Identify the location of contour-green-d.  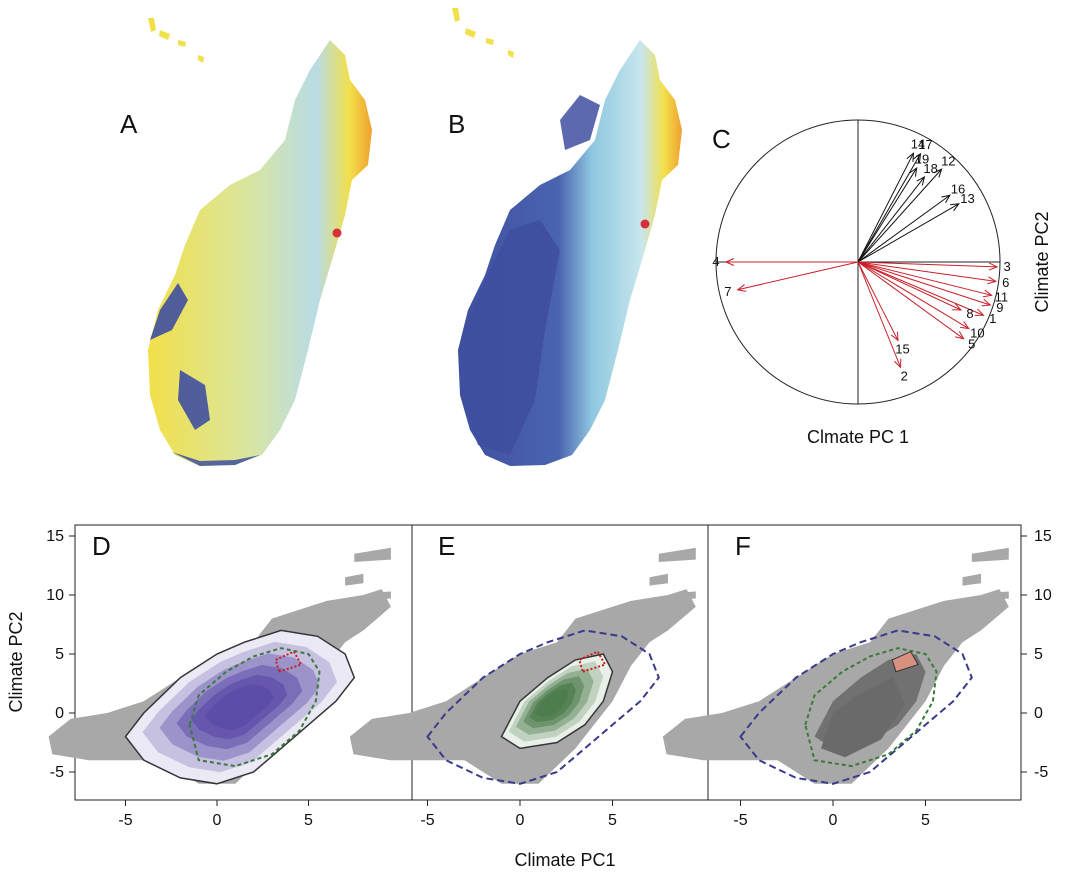
(254, 707).